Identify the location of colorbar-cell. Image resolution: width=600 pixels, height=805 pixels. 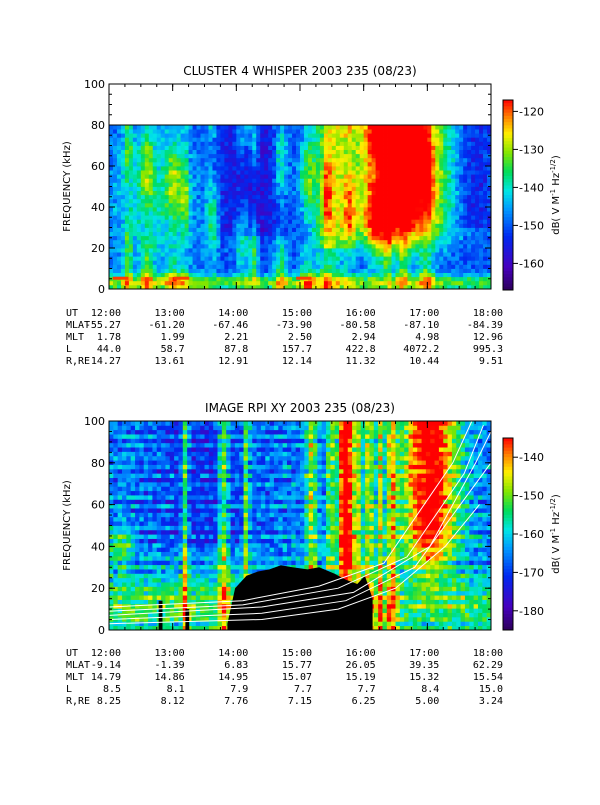
(508, 191).